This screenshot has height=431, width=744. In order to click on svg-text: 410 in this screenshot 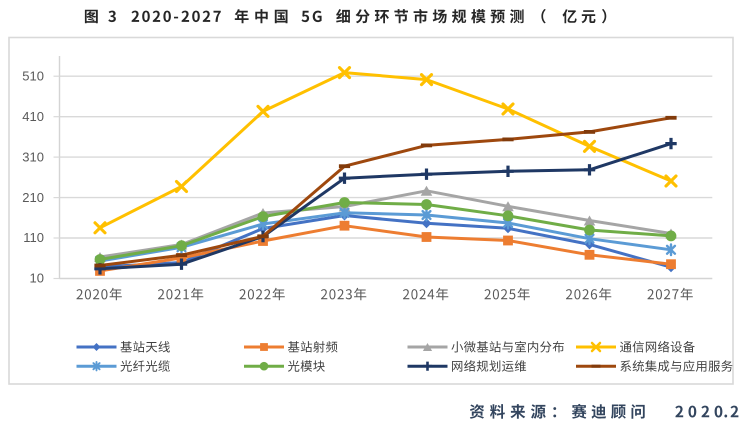, I will do `click(33, 116)`.